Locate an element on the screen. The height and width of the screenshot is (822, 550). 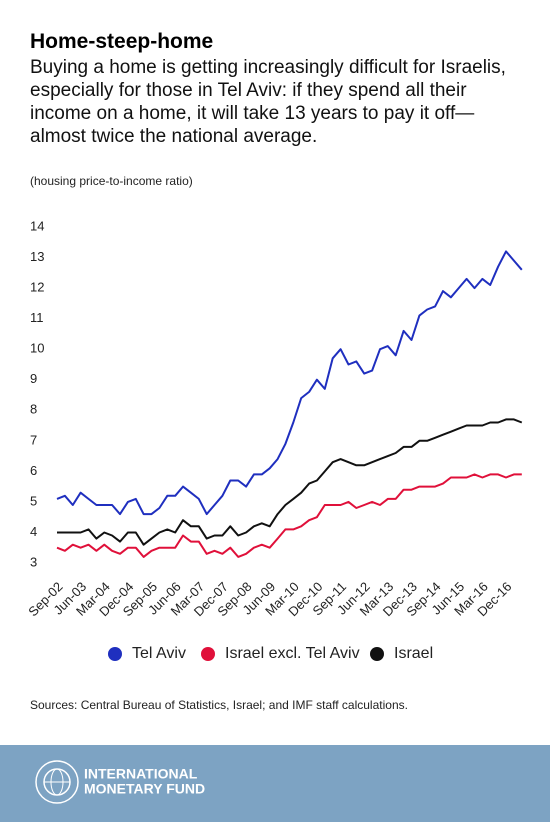
legend-label: Tel Aviv is located at coordinates (159, 653).